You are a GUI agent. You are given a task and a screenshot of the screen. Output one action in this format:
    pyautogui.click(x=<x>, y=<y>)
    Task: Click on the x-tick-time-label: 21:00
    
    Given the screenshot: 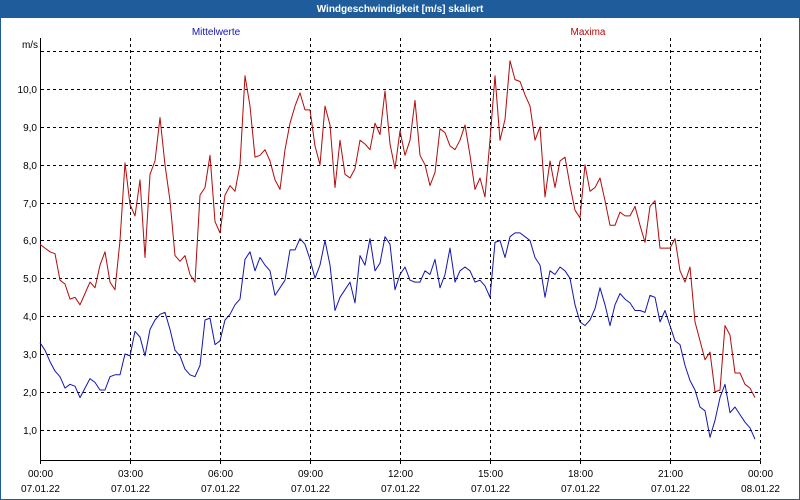 What is the action you would take?
    pyautogui.click(x=670, y=474)
    